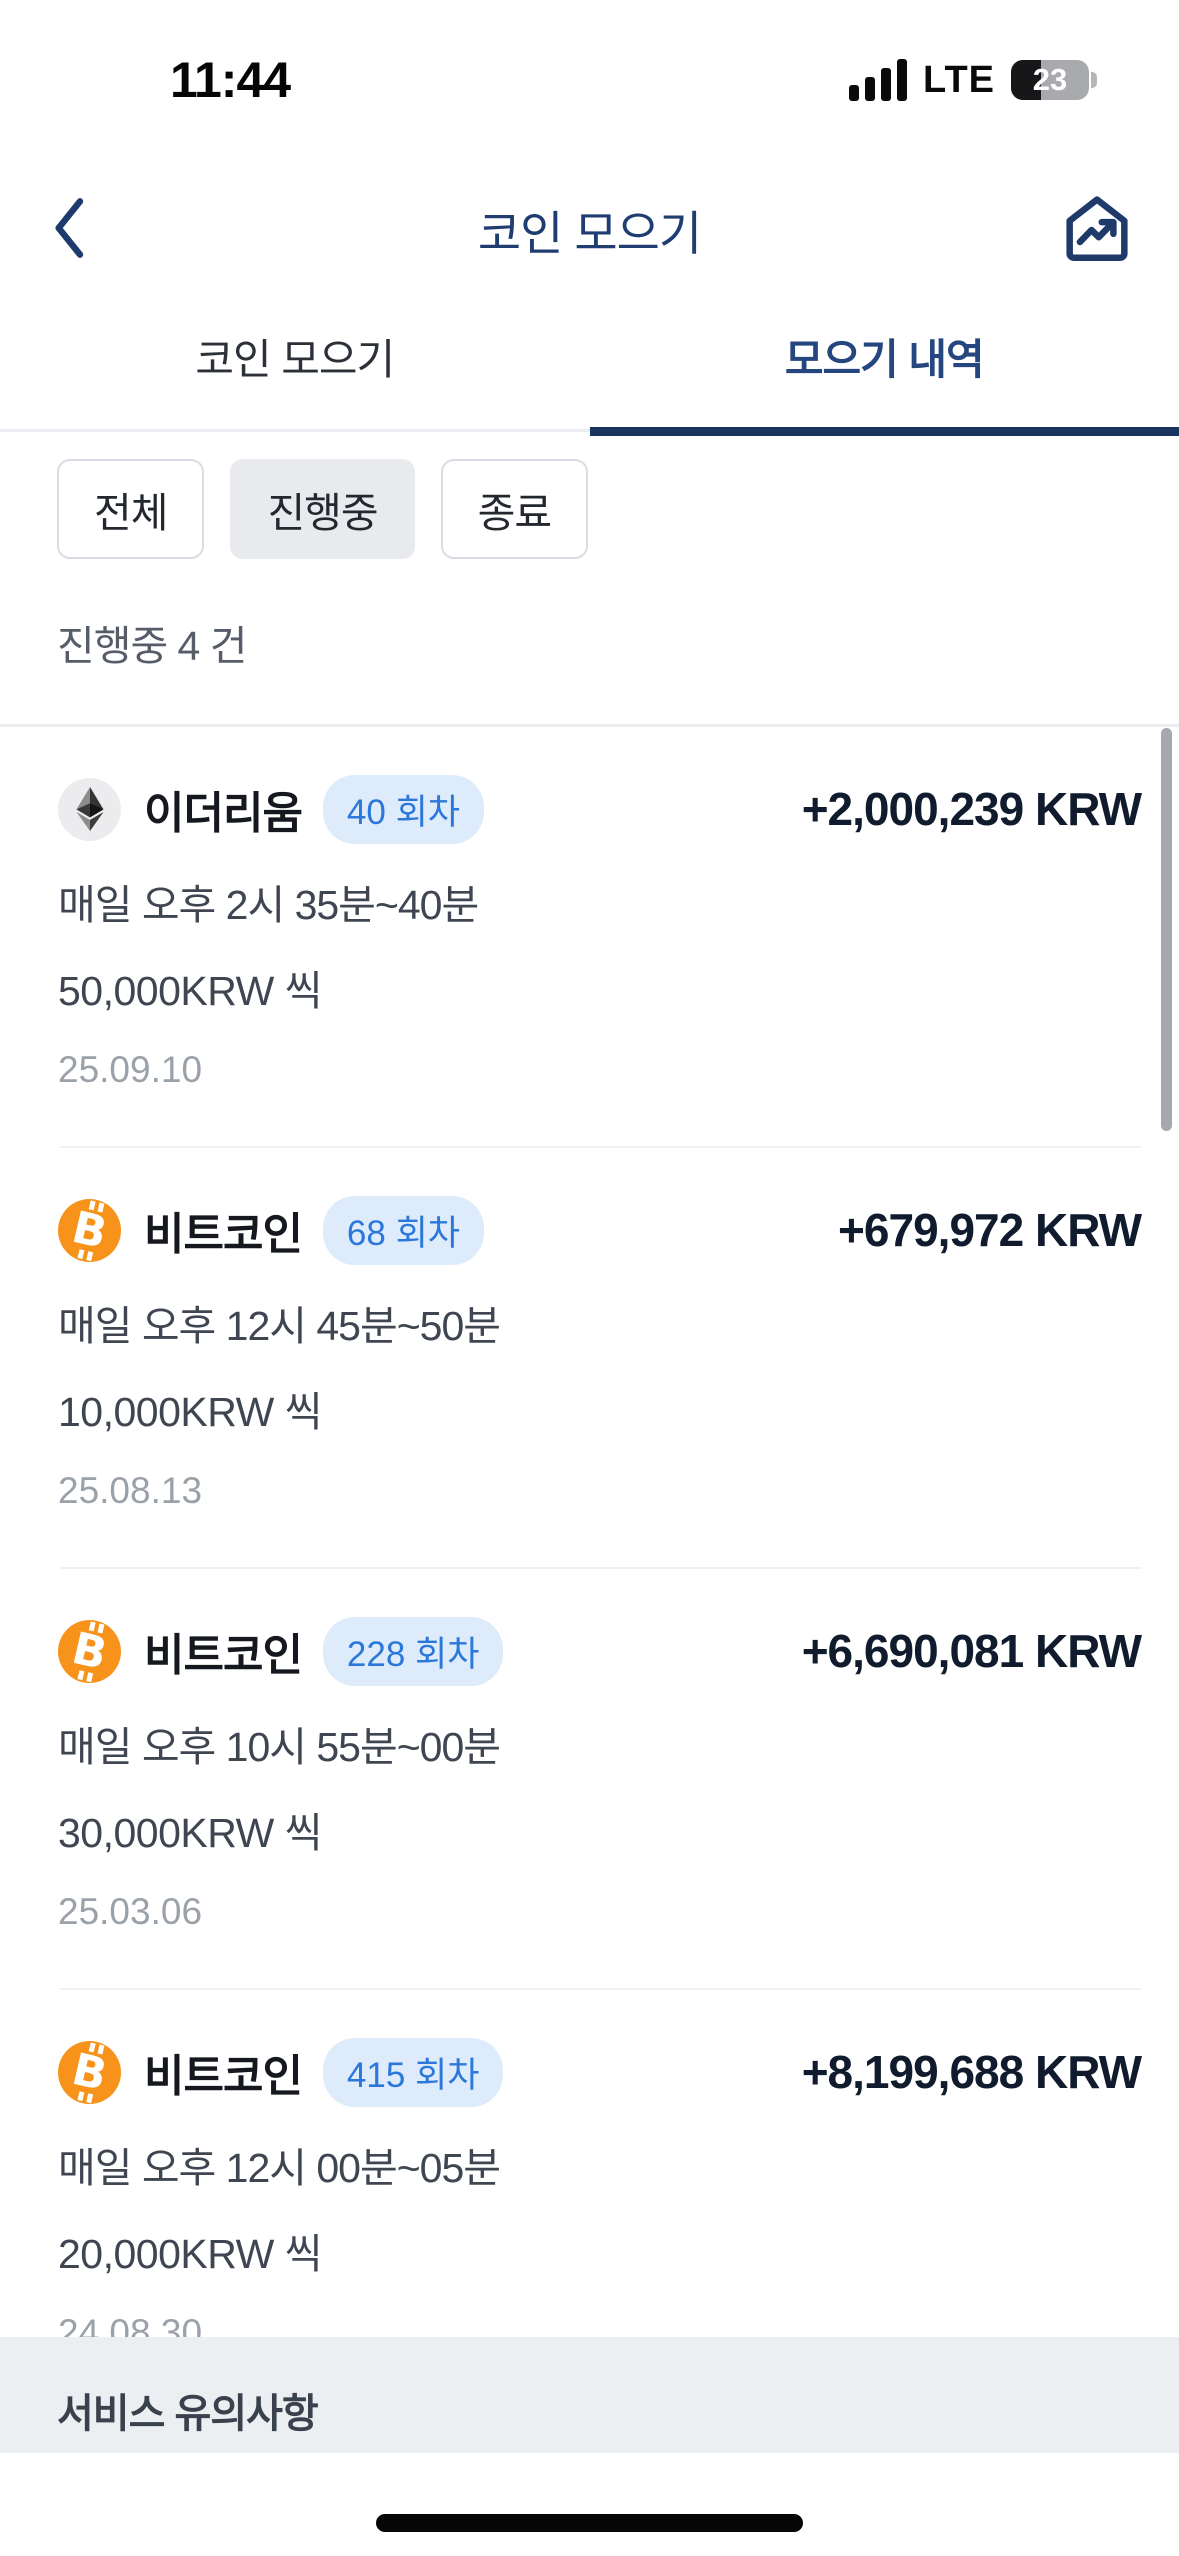 The image size is (1179, 2556). I want to click on header: 코인 모으기, so click(589, 229).